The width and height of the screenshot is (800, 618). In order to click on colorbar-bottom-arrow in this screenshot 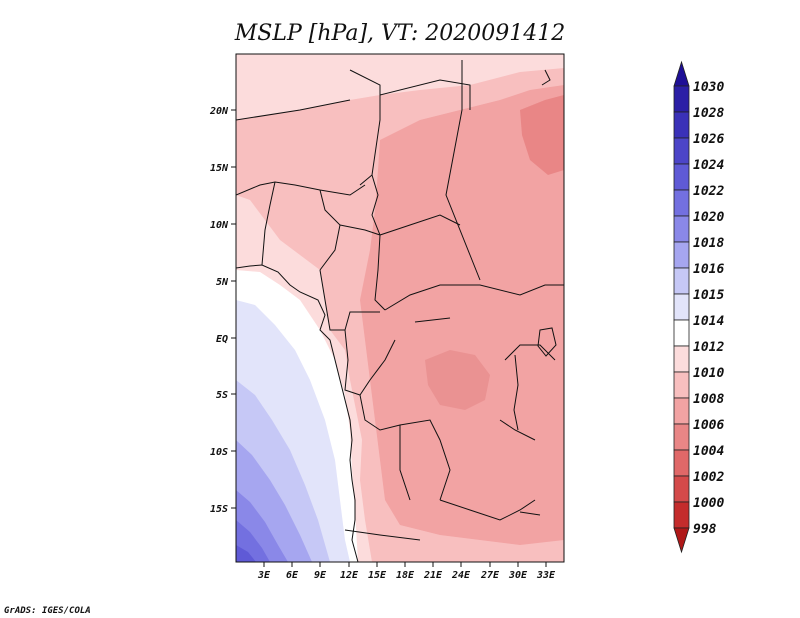, I will do `click(681, 540)`.